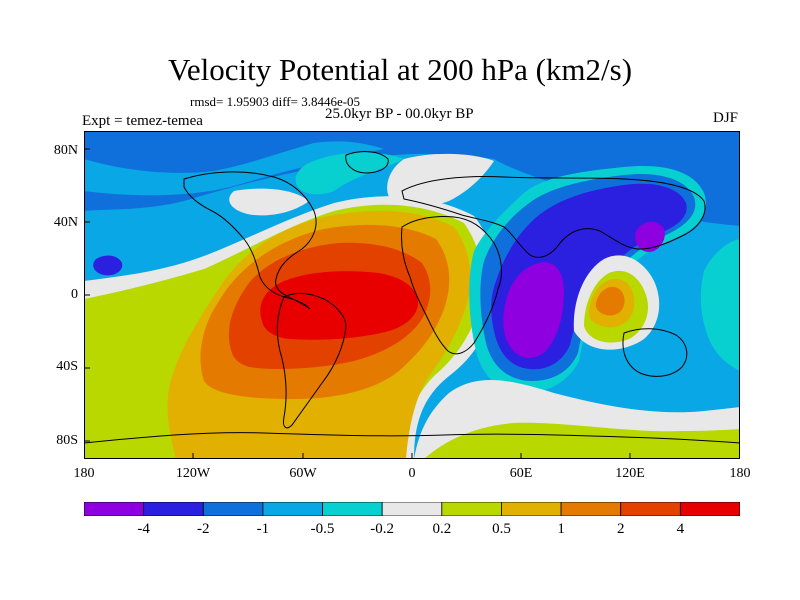  I want to click on contour-pos1-maritime, so click(610, 301).